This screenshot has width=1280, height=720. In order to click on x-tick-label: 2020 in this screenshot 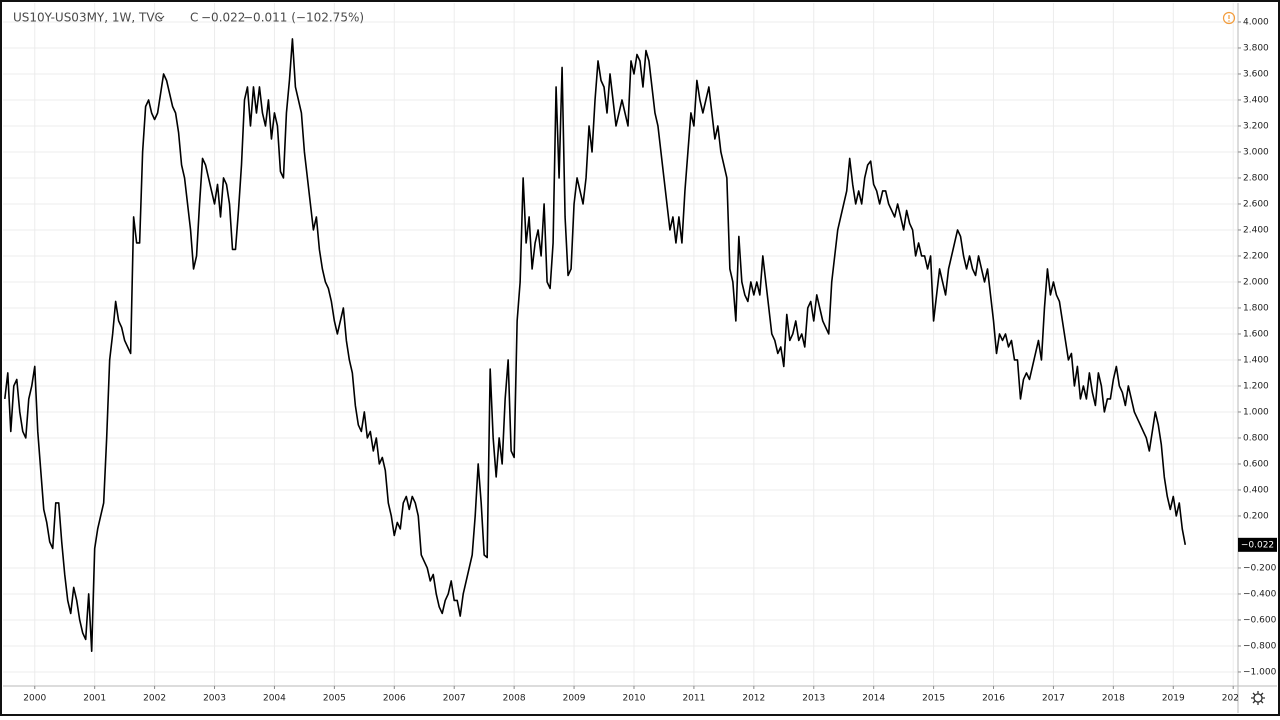, I will do `click(1233, 699)`.